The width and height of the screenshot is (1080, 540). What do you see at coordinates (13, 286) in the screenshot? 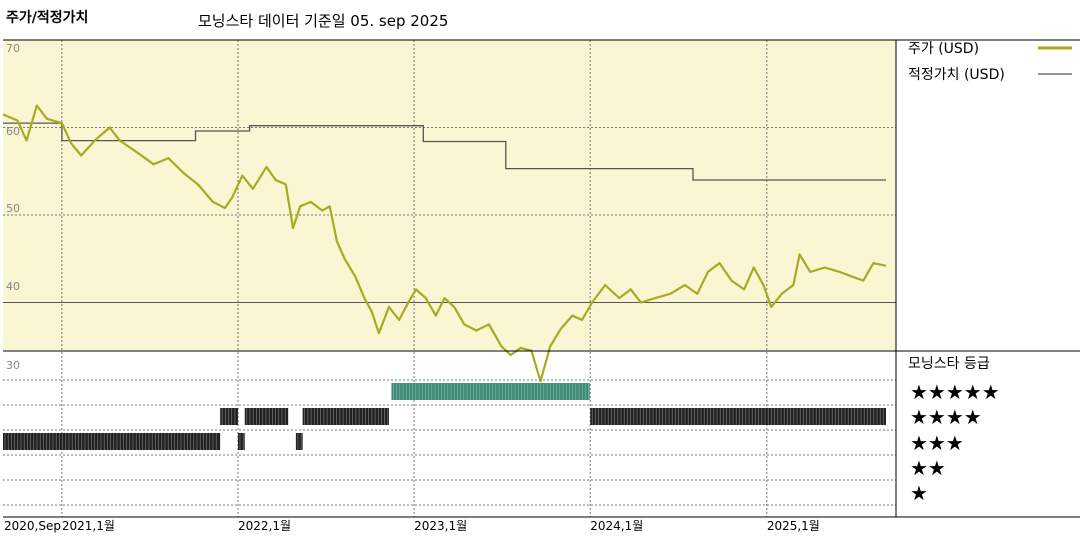
I see `y-tick-label: 40` at bounding box center [13, 286].